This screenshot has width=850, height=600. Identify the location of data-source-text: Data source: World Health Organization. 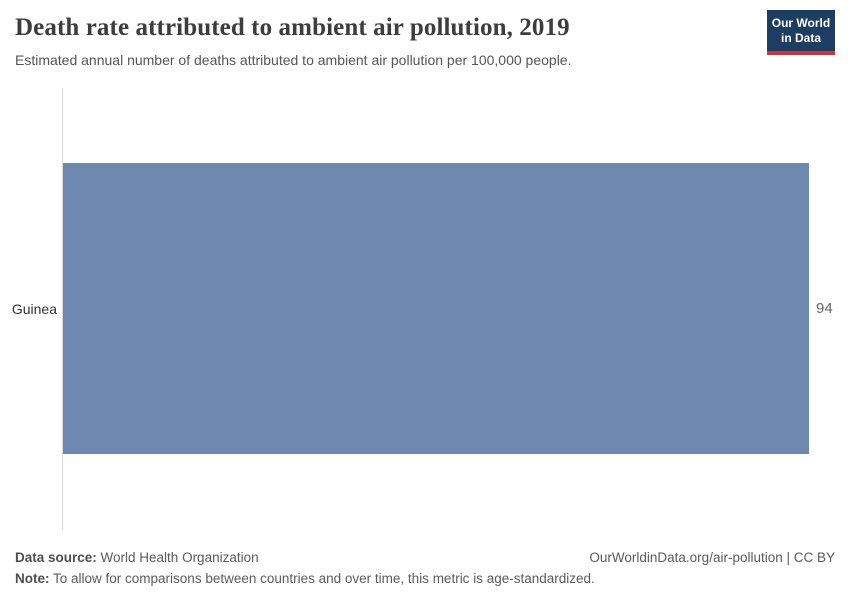
(137, 557).